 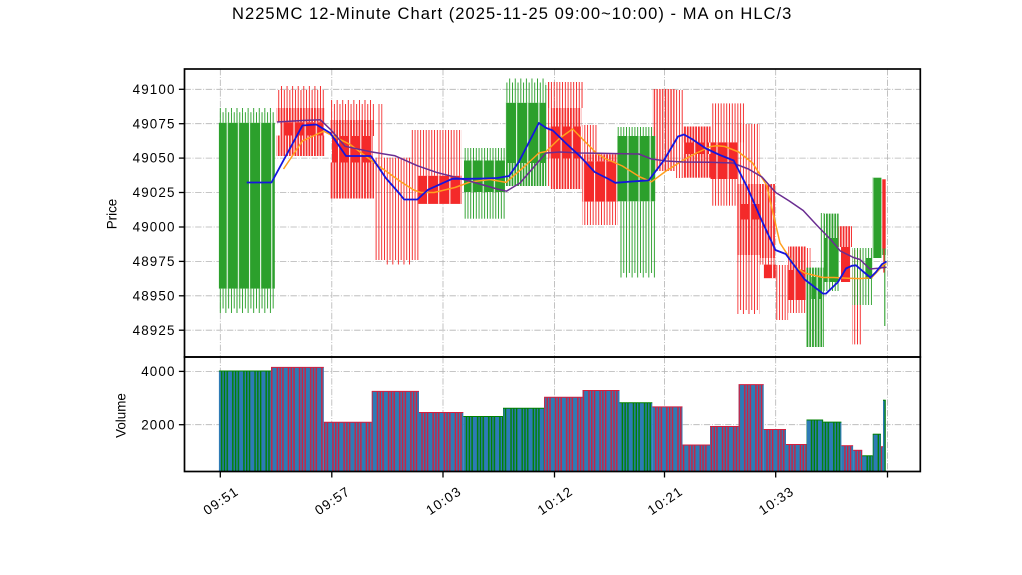 I want to click on svg-text: 49050, so click(x=154, y=158).